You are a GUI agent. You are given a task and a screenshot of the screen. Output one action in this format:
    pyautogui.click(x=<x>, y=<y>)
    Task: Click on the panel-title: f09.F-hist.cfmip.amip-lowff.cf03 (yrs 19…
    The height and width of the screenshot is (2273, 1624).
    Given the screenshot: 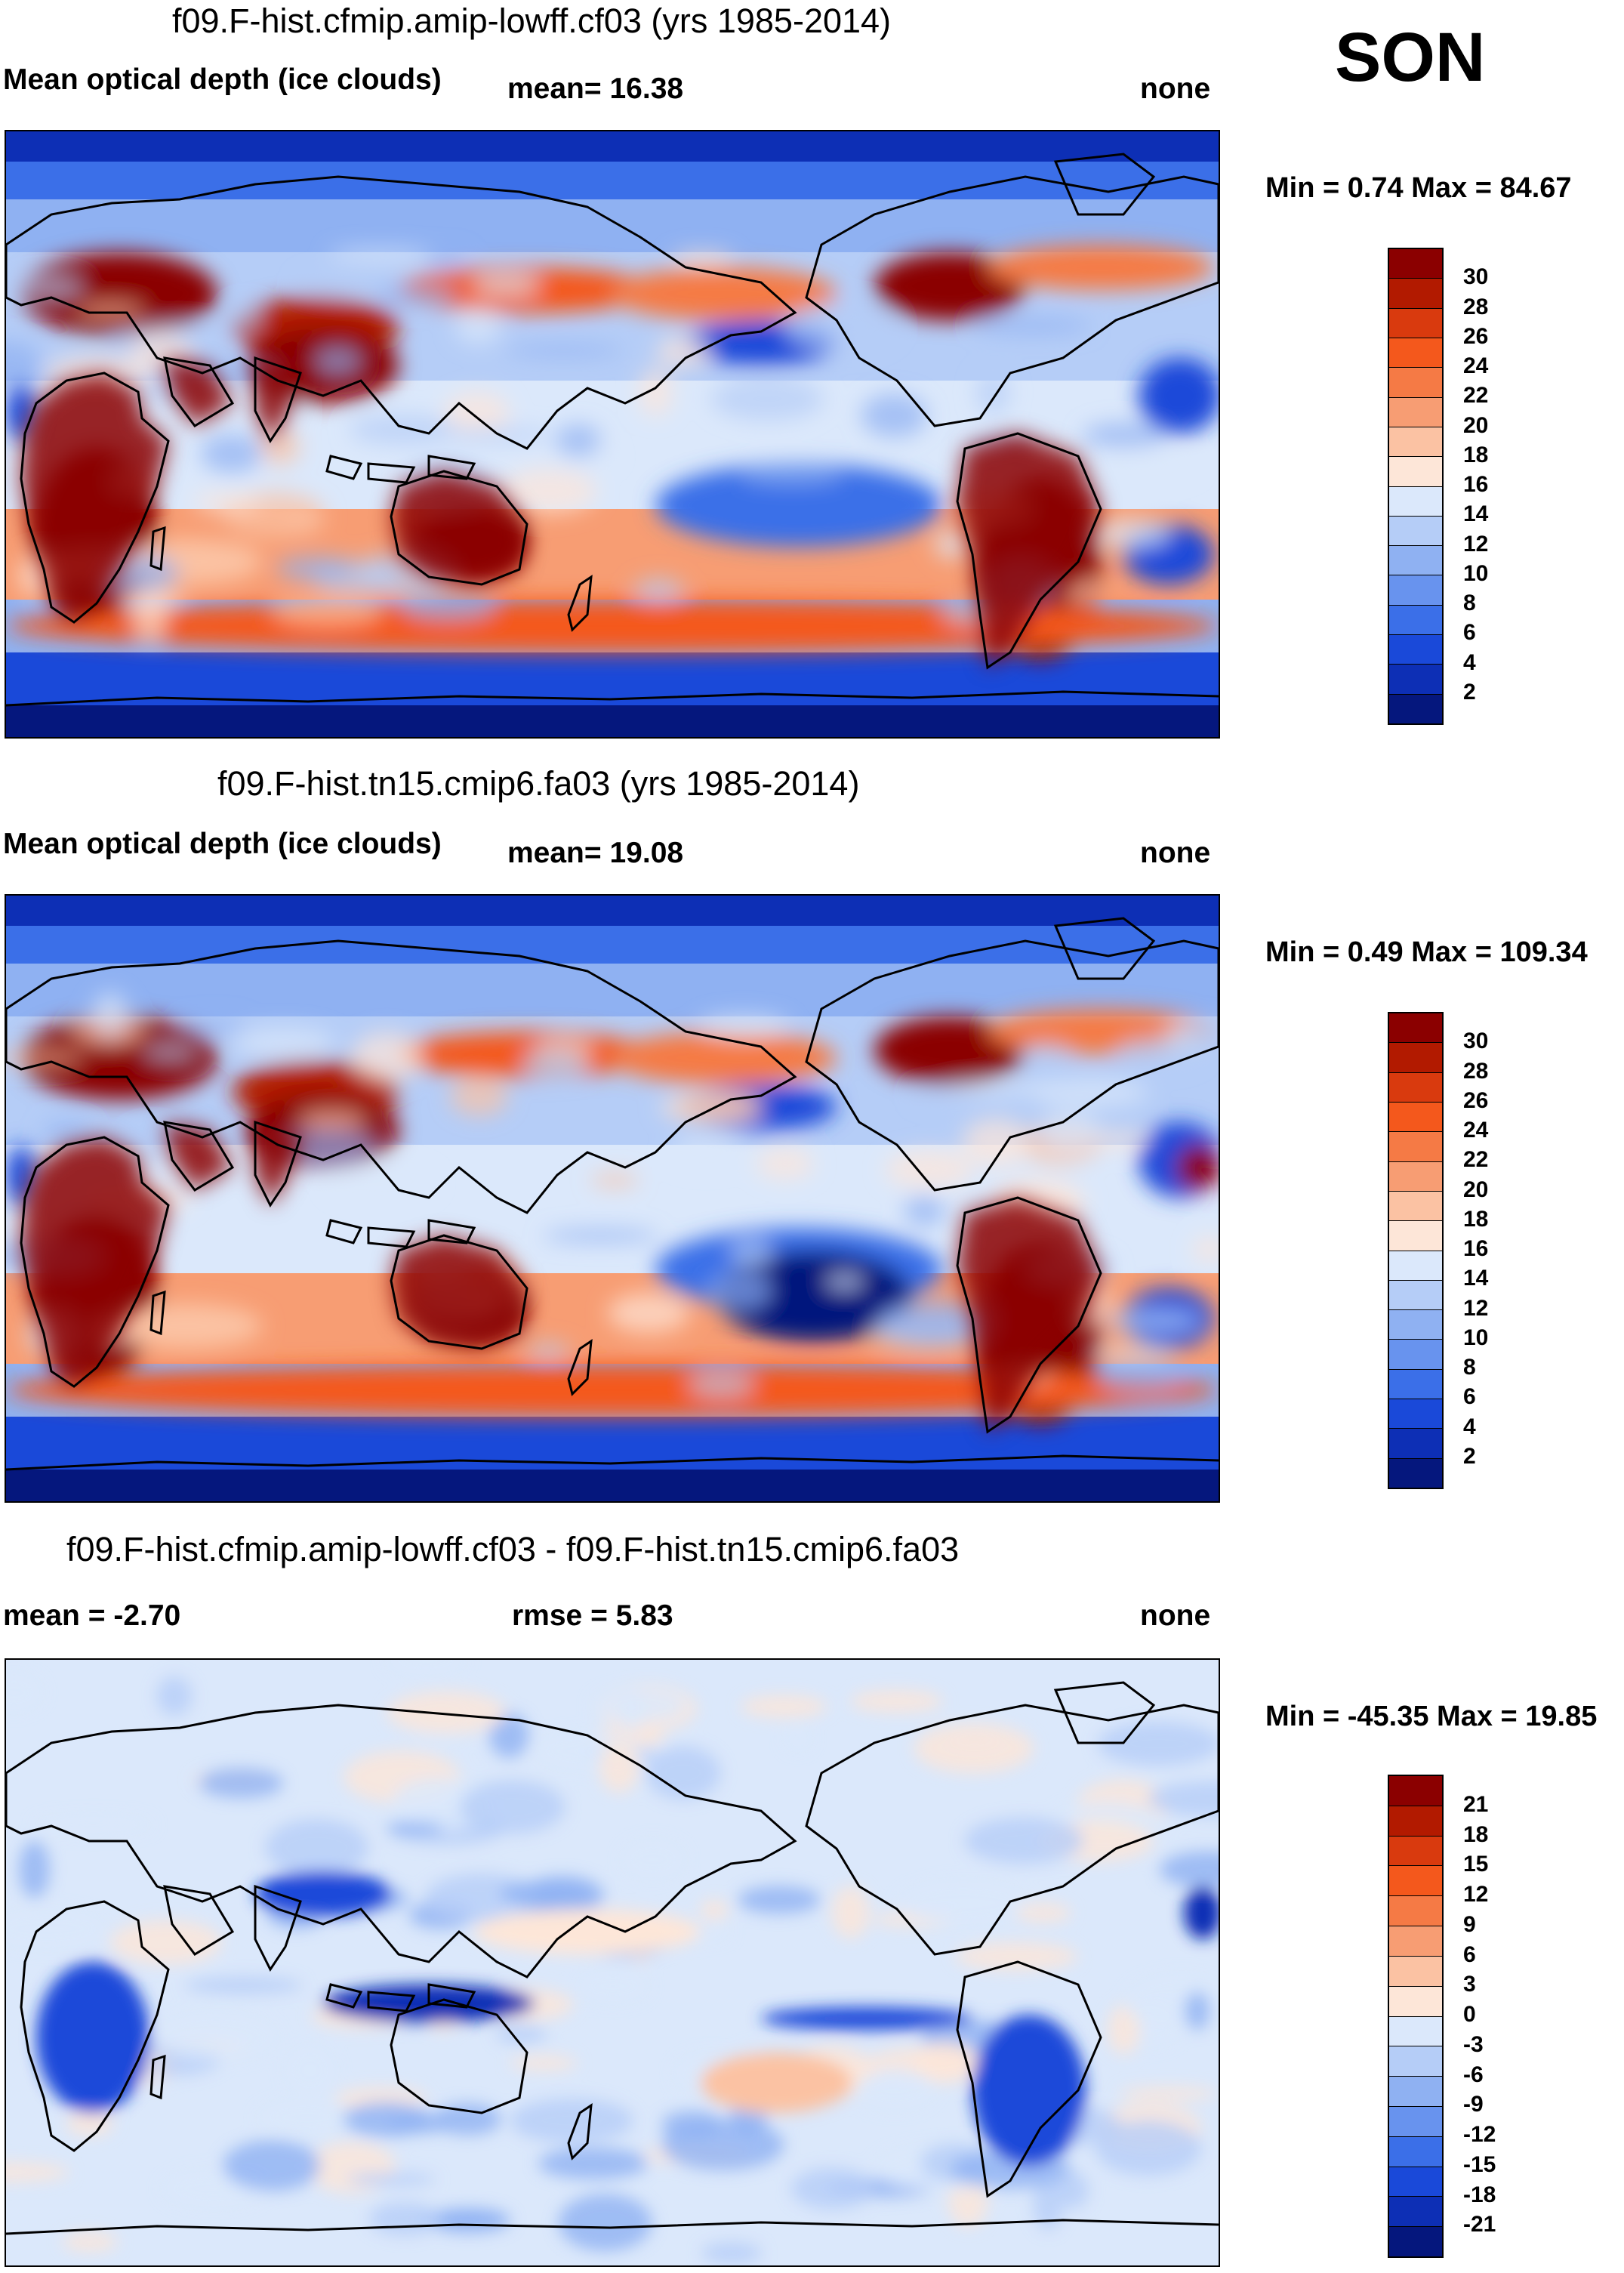 What is the action you would take?
    pyautogui.click(x=532, y=21)
    